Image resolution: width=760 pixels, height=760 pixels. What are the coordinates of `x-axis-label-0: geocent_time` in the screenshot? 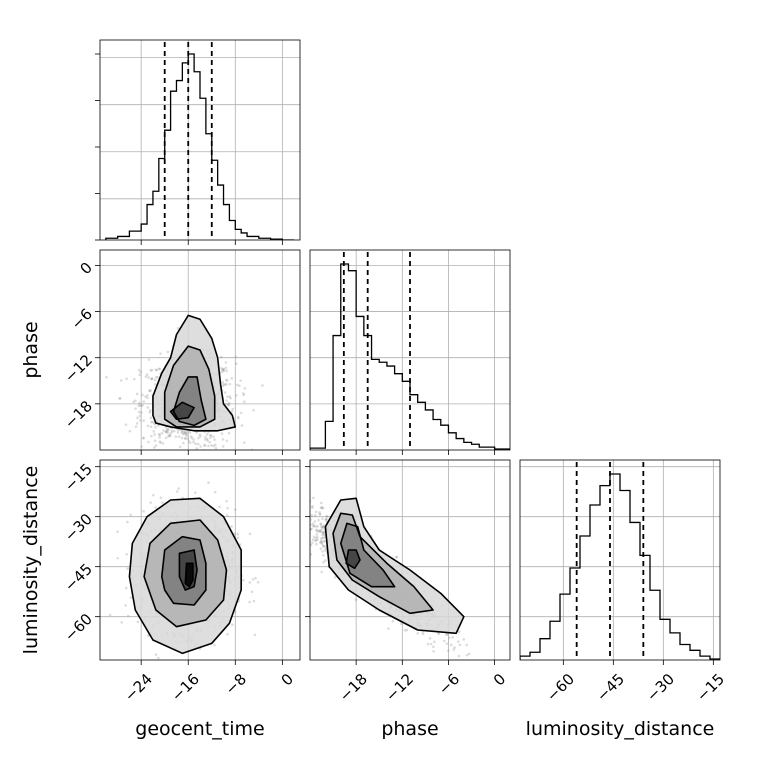 It's located at (199, 729).